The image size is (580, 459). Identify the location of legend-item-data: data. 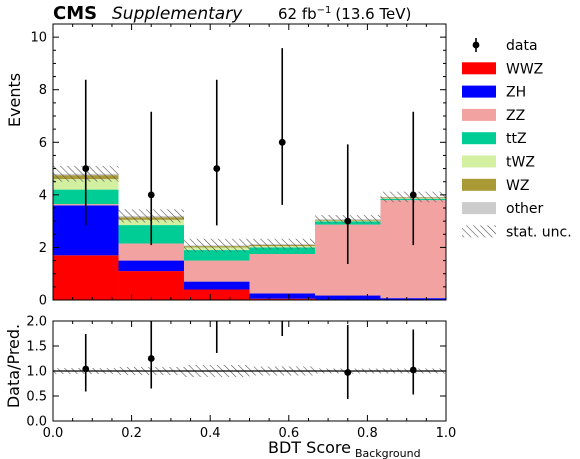
(505, 46).